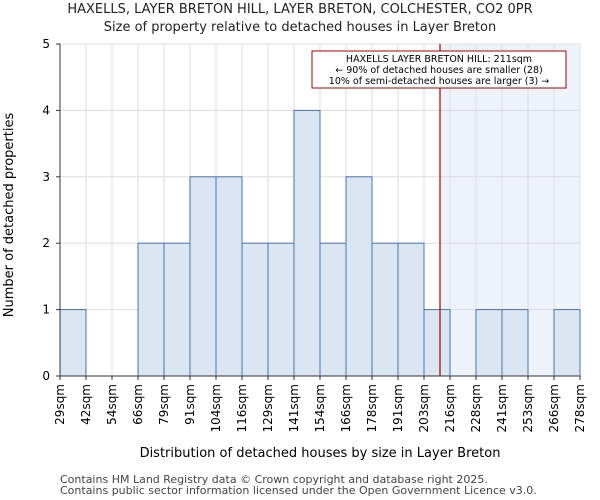 The height and width of the screenshot is (500, 600). What do you see at coordinates (333, 309) in the screenshot?
I see `bar-154sqm` at bounding box center [333, 309].